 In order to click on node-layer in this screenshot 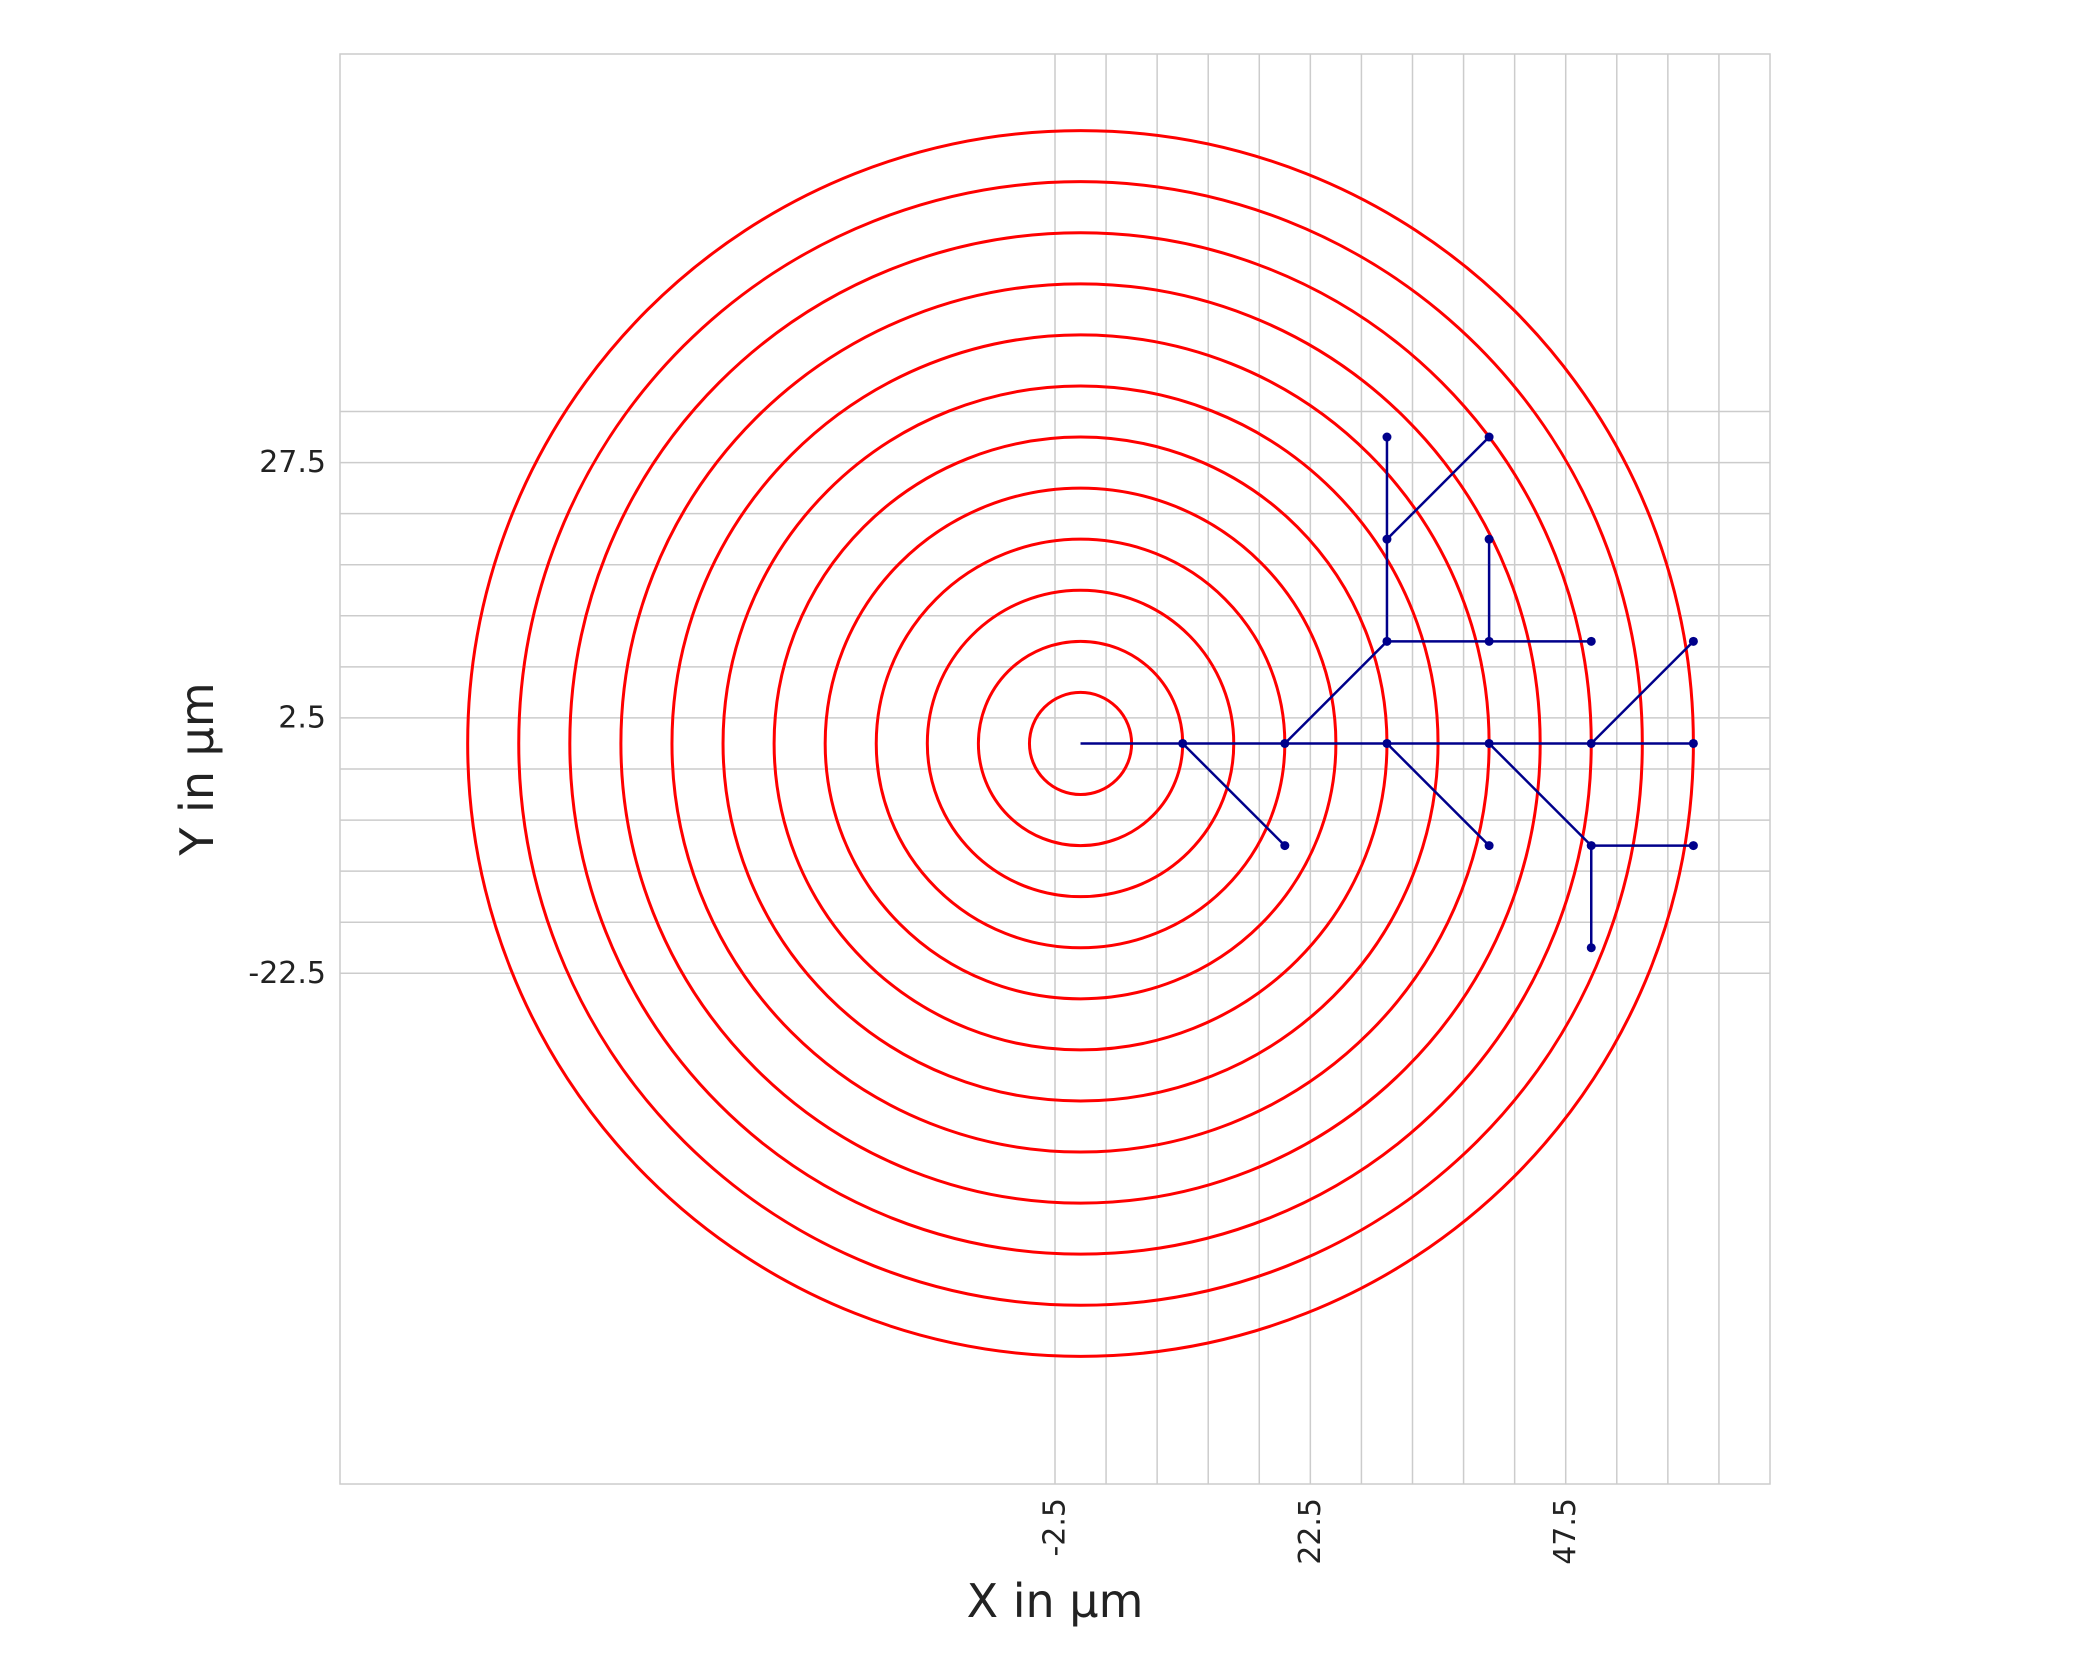, I will do `click(1438, 692)`.